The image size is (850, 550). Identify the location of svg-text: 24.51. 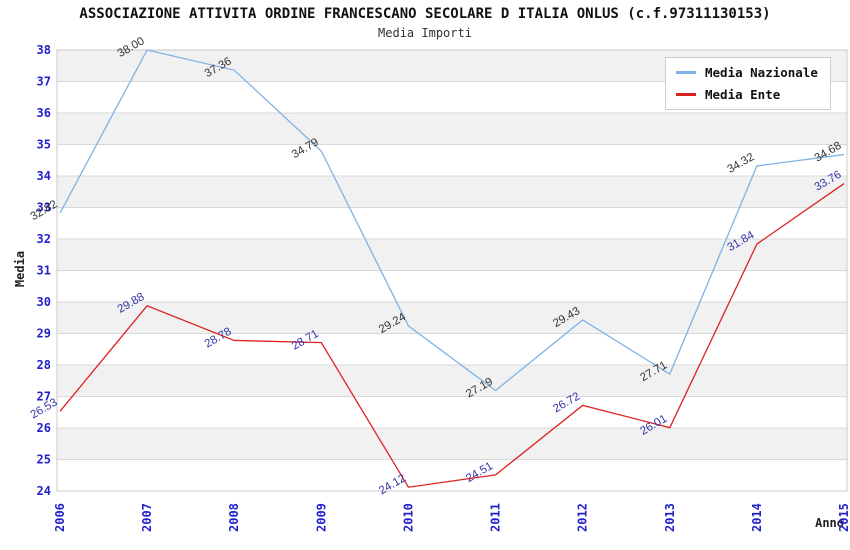
(479, 472).